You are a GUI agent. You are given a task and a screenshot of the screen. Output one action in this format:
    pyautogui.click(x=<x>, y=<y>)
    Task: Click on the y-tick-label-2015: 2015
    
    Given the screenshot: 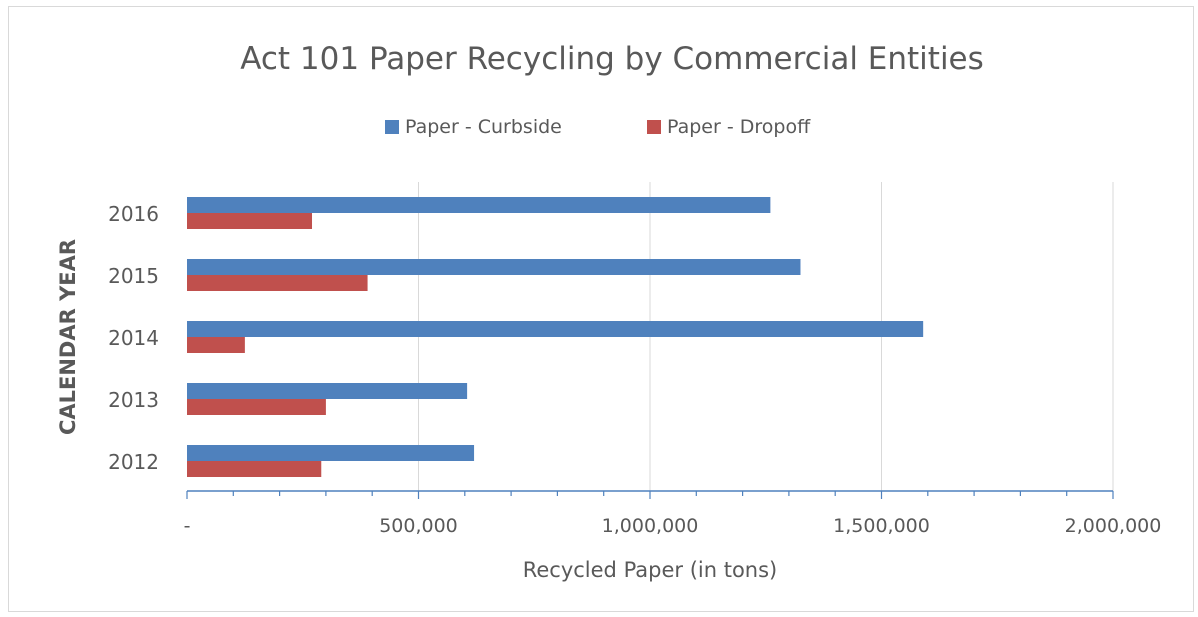 What is the action you would take?
    pyautogui.click(x=133, y=276)
    